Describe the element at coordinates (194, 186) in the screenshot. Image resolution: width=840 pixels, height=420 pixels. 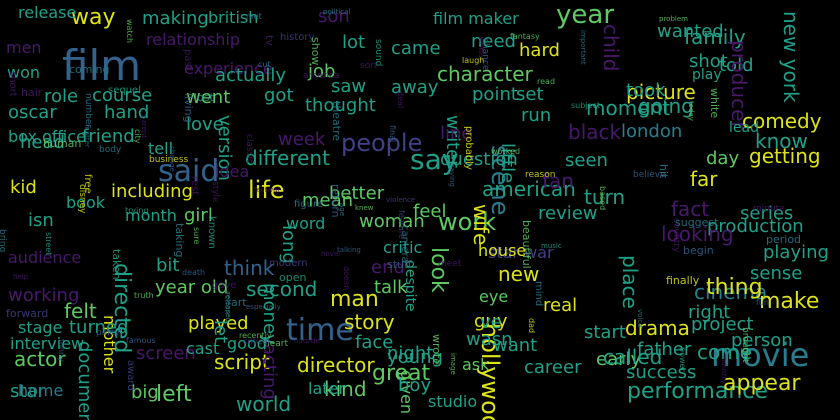
I see `cloud-word-small: rest` at that location.